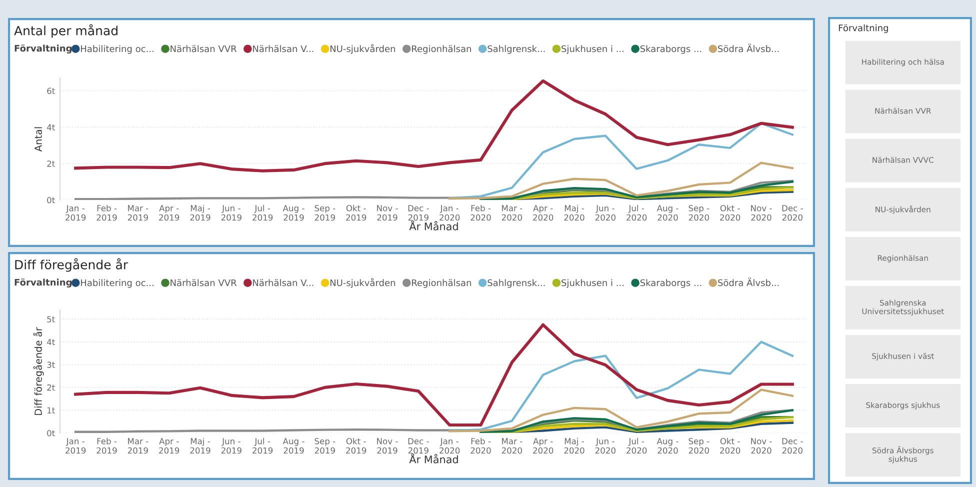 The height and width of the screenshot is (487, 976). What do you see at coordinates (71, 265) in the screenshot?
I see `chart-title: Diff föregående år` at bounding box center [71, 265].